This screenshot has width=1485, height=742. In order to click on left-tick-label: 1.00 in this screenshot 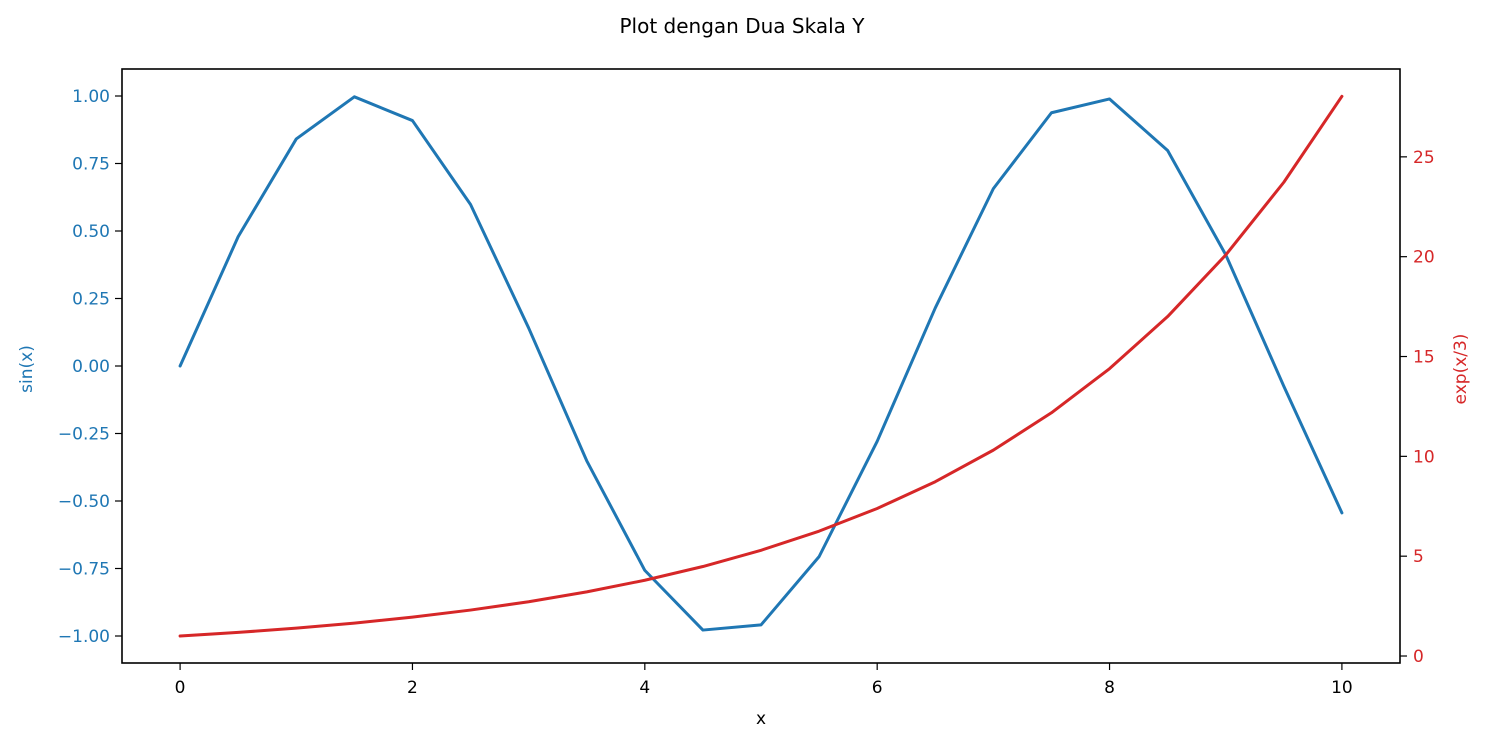, I will do `click(91, 97)`.